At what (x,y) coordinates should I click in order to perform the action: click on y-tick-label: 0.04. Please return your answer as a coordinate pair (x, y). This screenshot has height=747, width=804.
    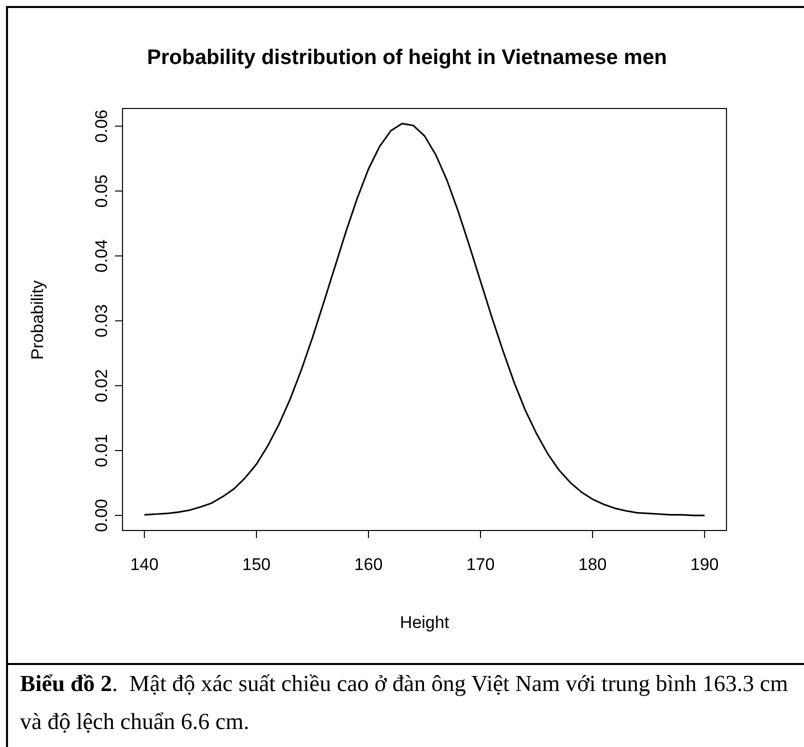
    Looking at the image, I should click on (101, 255).